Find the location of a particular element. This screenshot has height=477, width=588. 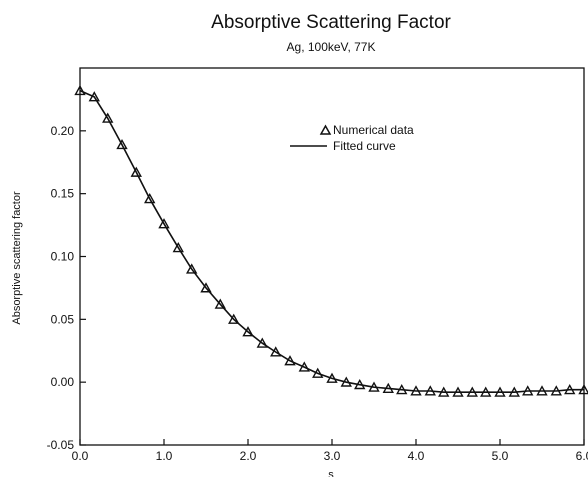

legend-label-fitted-curve: Fitted curve is located at coordinates (364, 146).